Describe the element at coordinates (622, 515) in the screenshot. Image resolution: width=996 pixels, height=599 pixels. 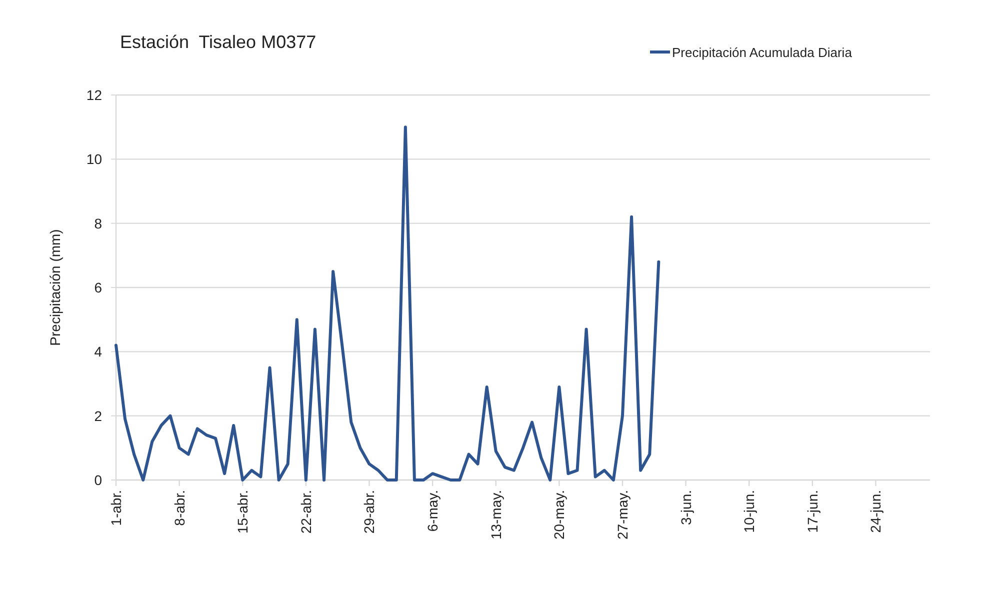
I see `x-tick-label: 27-may.` at that location.